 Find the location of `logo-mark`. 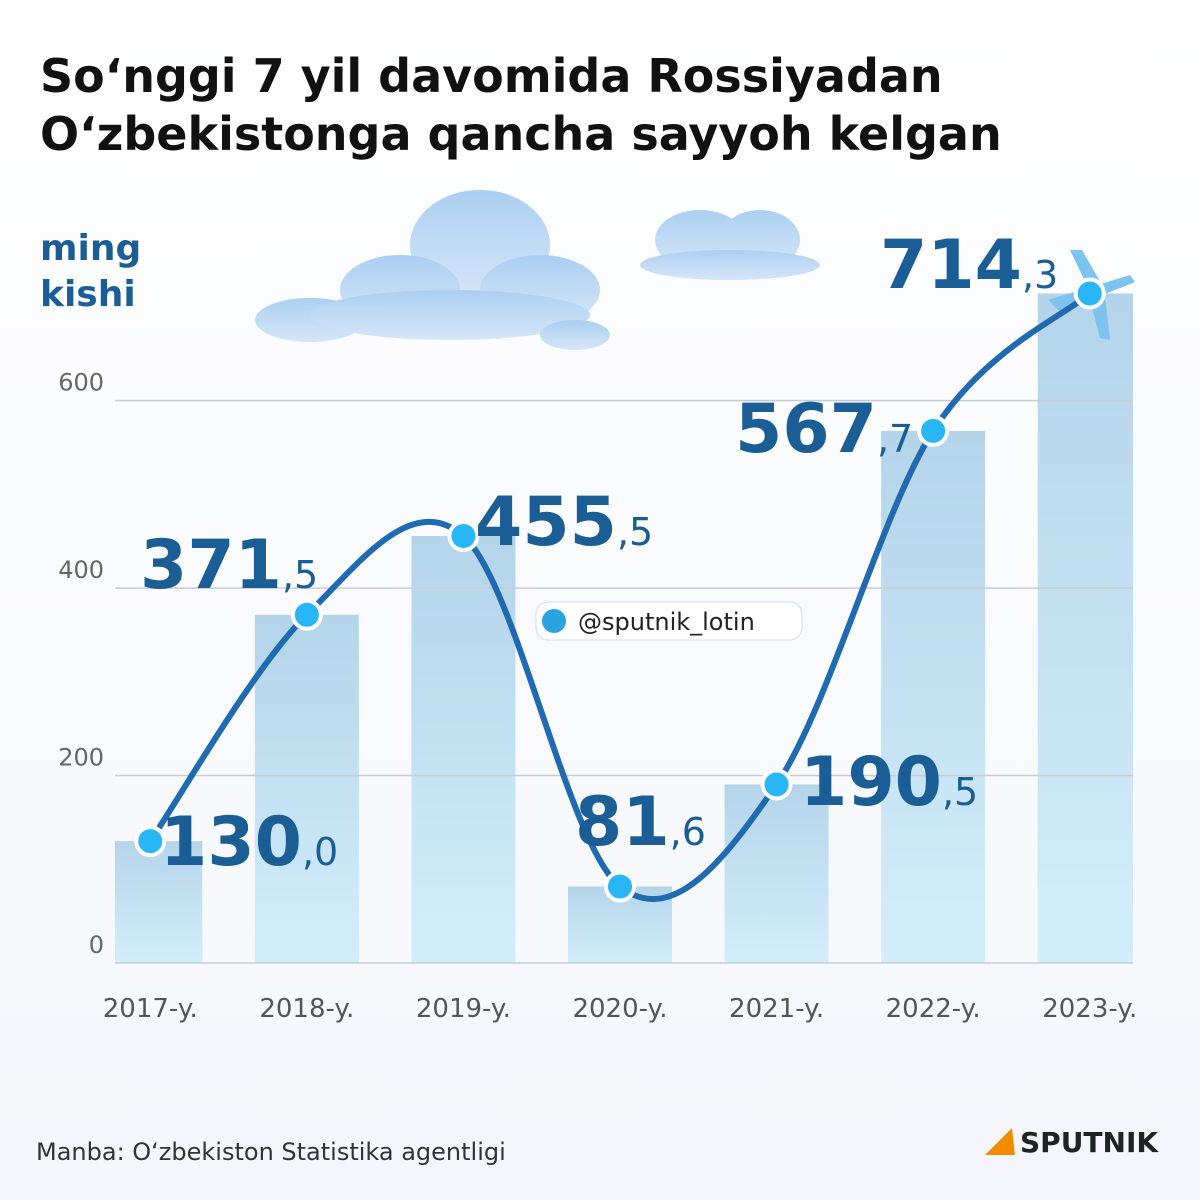

logo-mark is located at coordinates (1000, 1141).